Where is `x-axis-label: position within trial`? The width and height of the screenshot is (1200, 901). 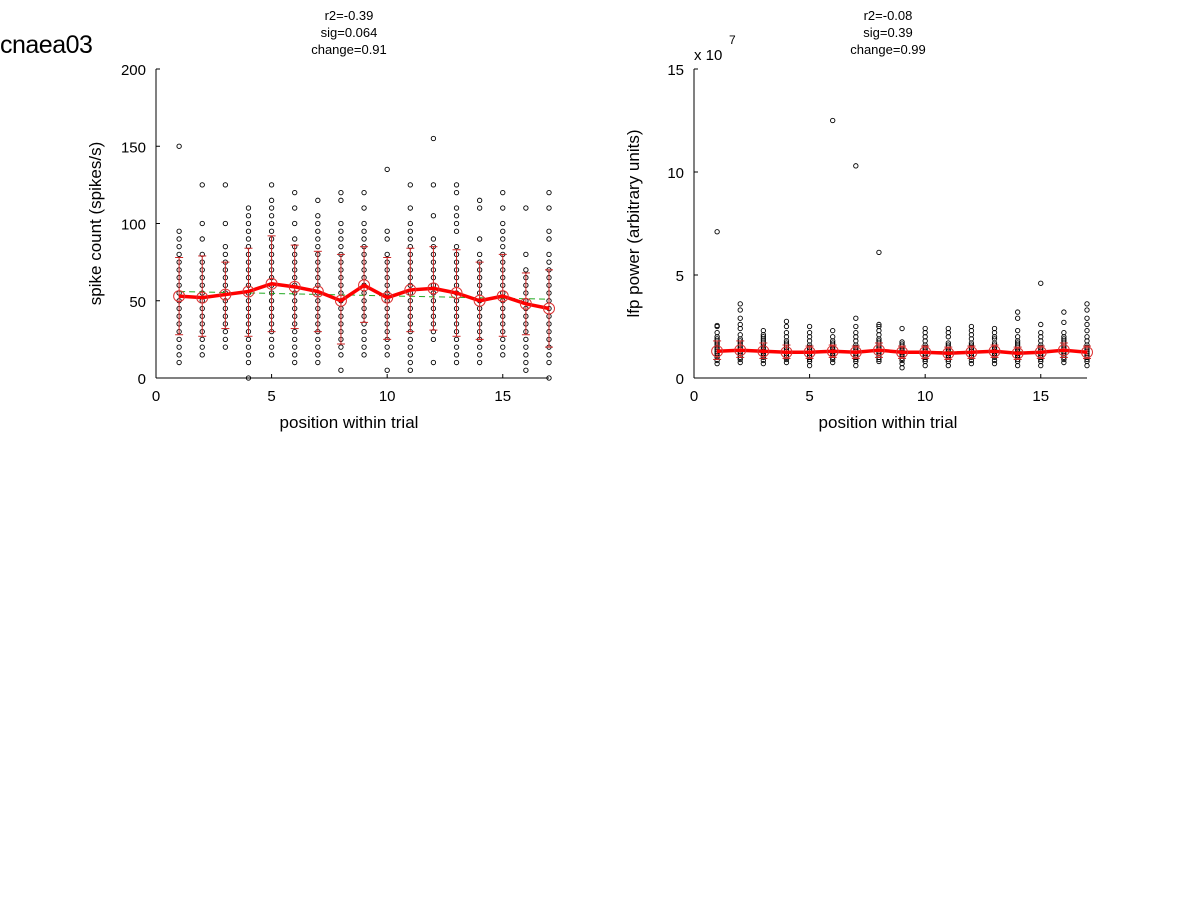 x-axis-label: position within trial is located at coordinates (888, 422).